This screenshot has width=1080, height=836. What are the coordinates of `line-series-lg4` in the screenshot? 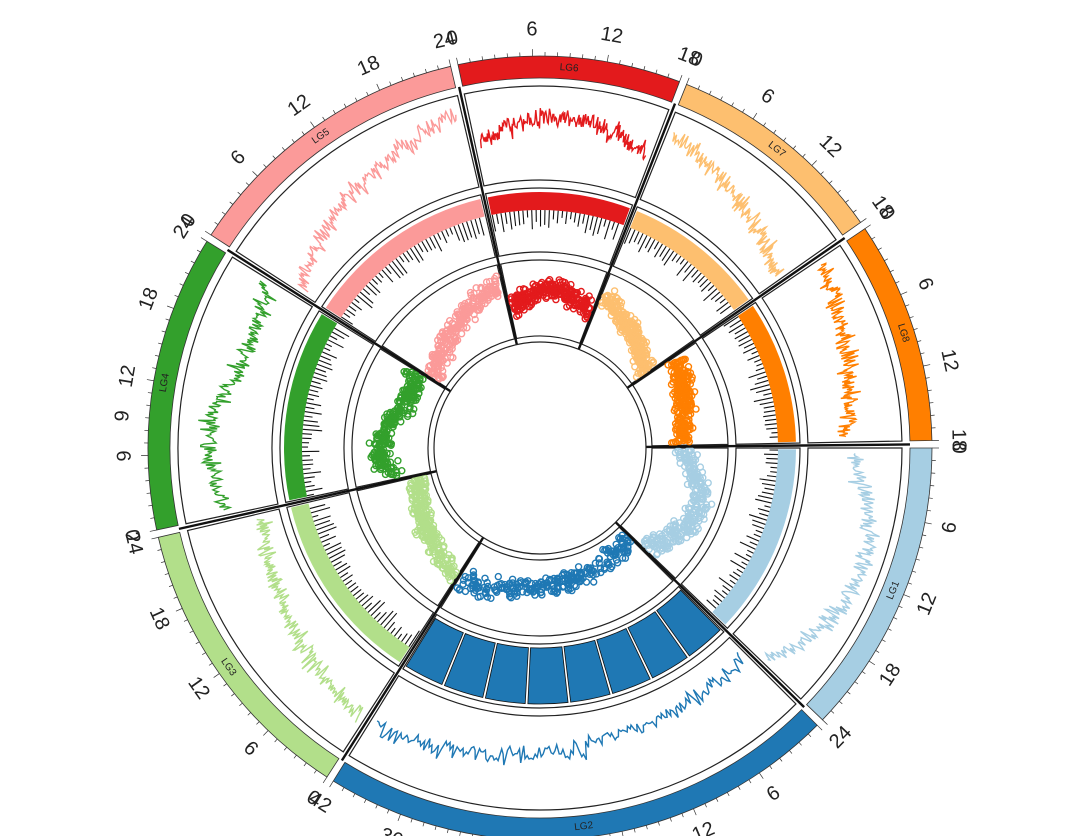 It's located at (237, 395).